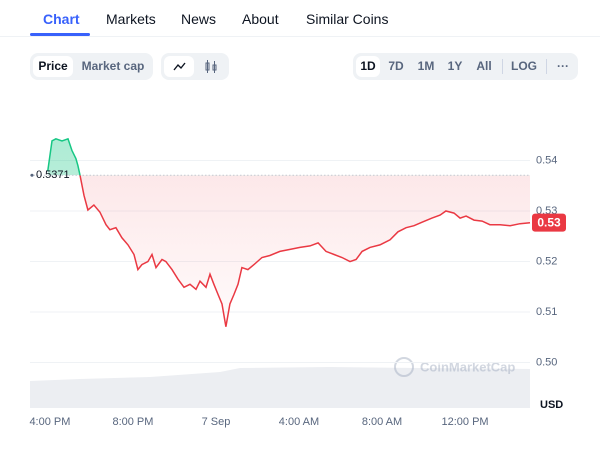 The image size is (600, 460). I want to click on line-icon, so click(179, 66).